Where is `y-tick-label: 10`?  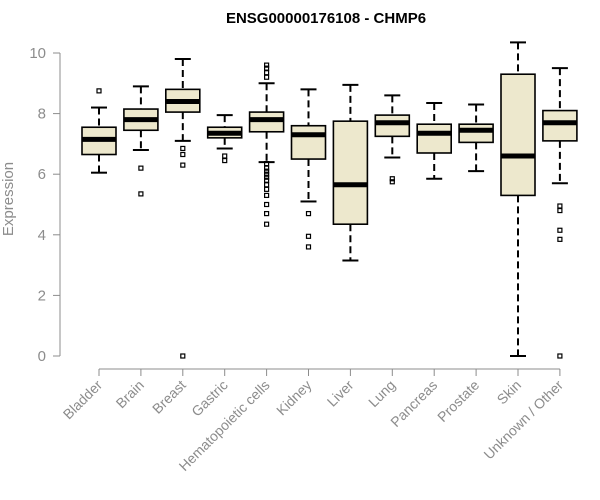
y-tick-label: 10 is located at coordinates (37, 53).